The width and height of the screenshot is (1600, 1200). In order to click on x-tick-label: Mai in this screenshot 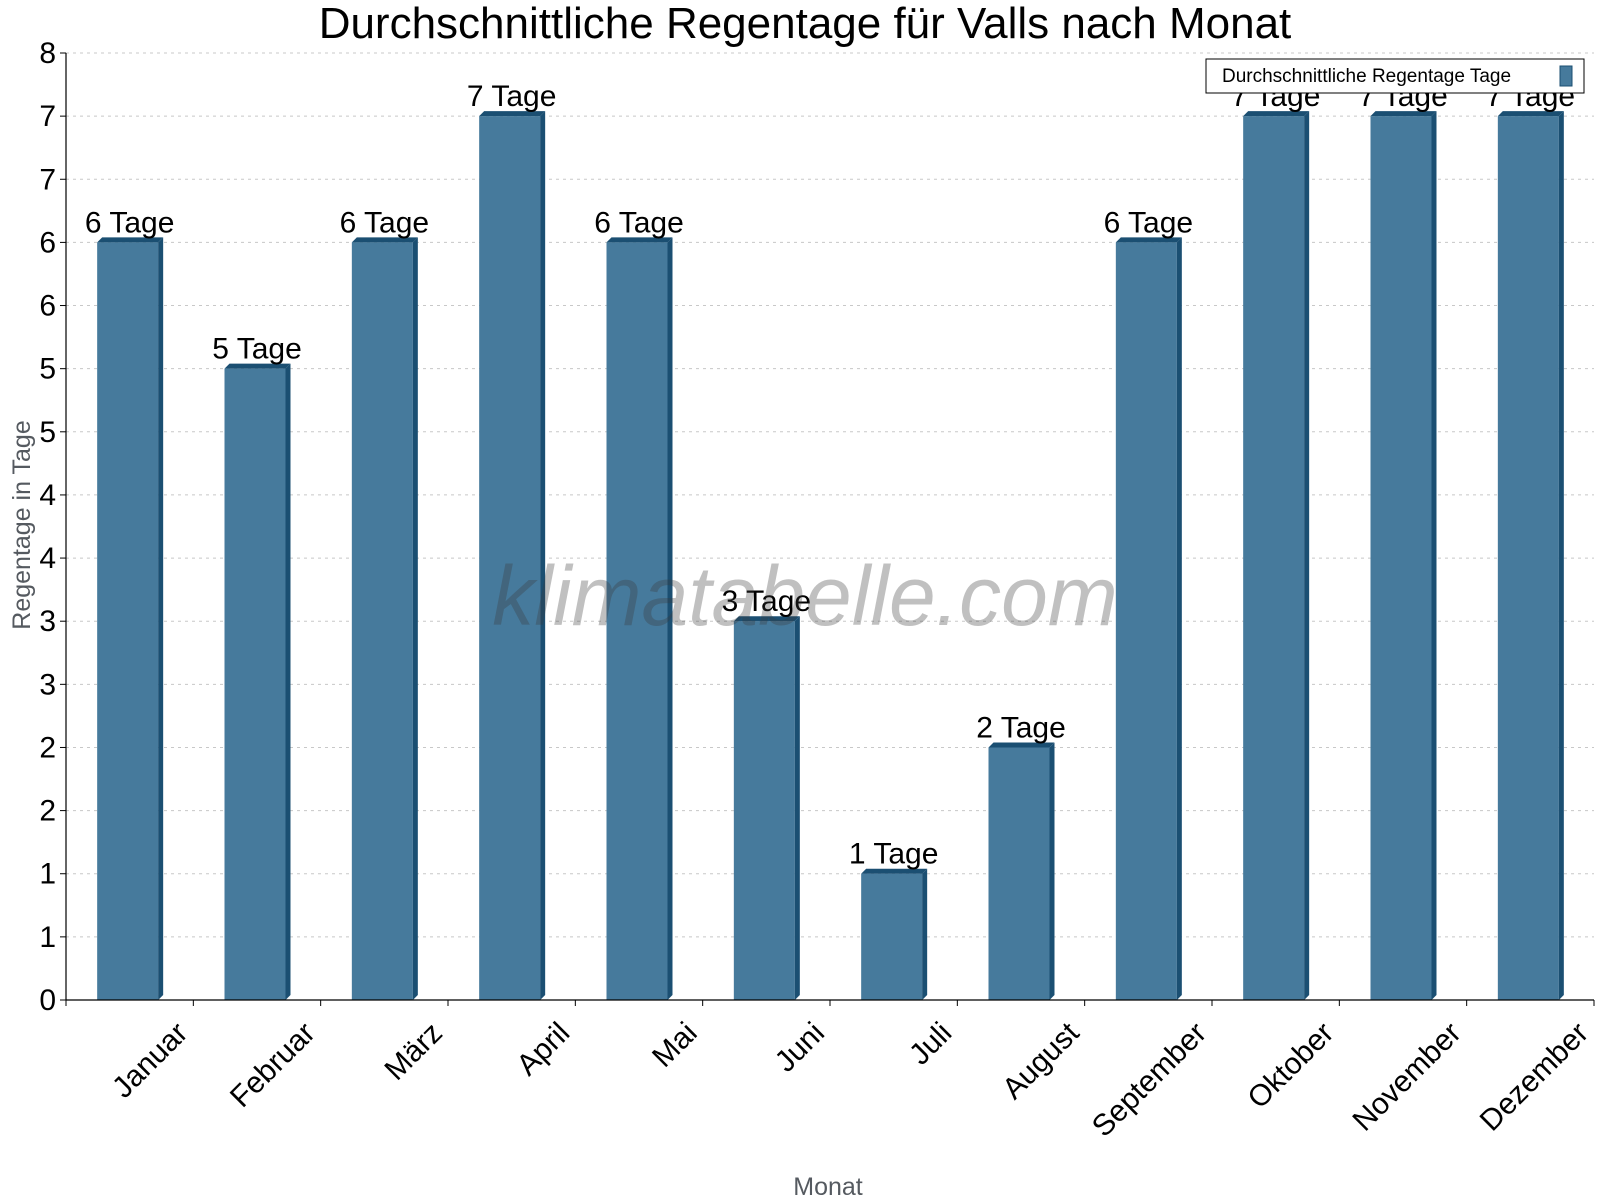, I will do `click(675, 1045)`.